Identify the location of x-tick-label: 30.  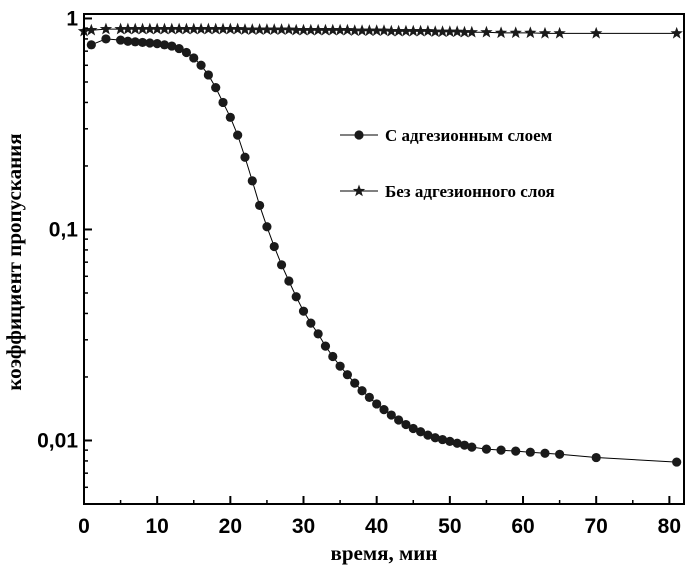
(303, 526).